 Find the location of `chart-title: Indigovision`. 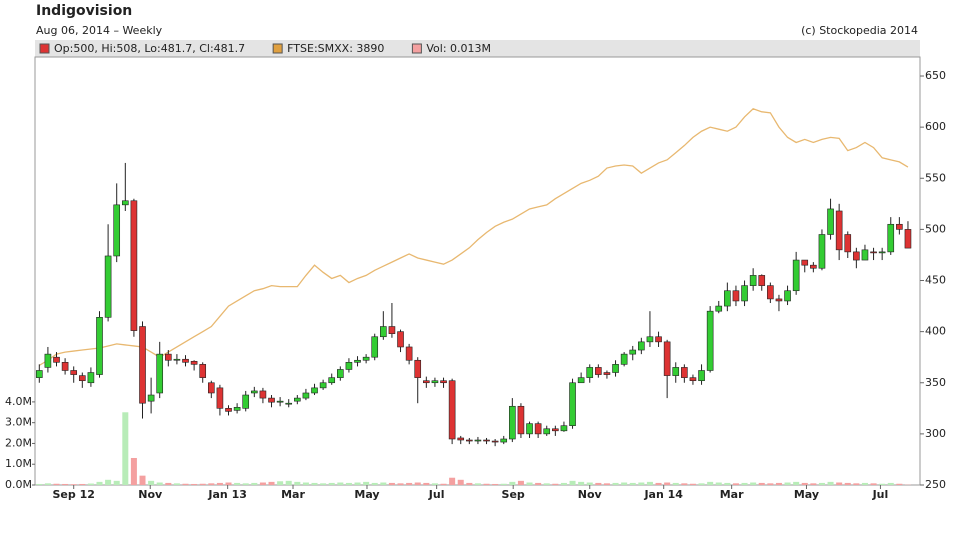

chart-title: Indigovision is located at coordinates (84, 11).